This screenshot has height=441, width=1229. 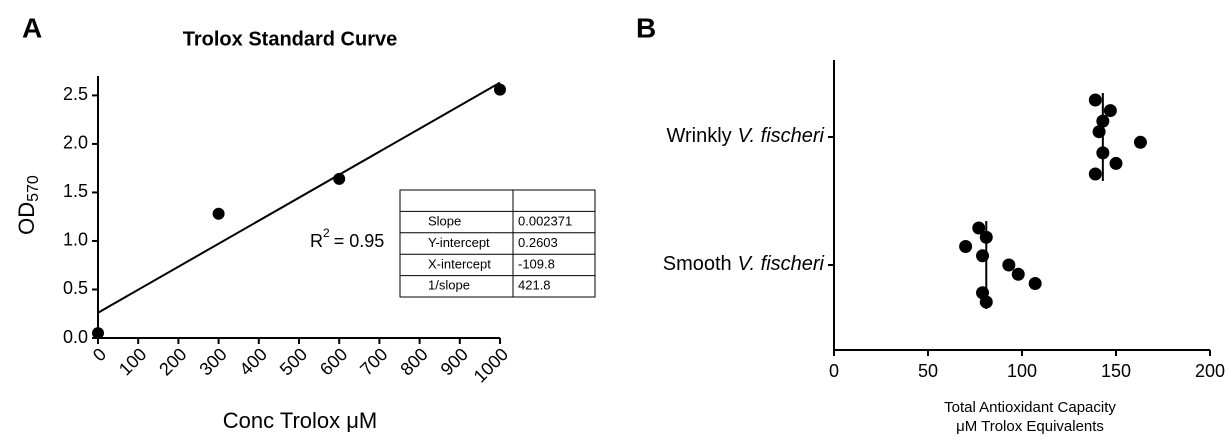 I want to click on chart-title: Trolox Standard Curve, so click(x=290, y=39).